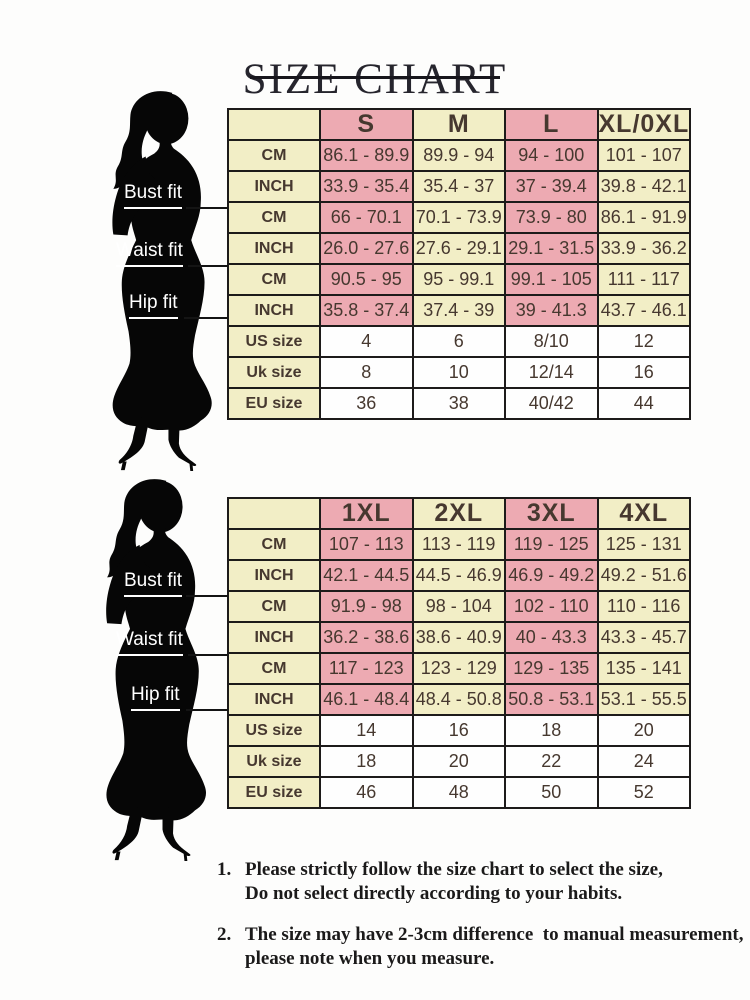  Describe the element at coordinates (643, 699) in the screenshot. I see `size-value-cell: 53.1 - 55.5` at that location.